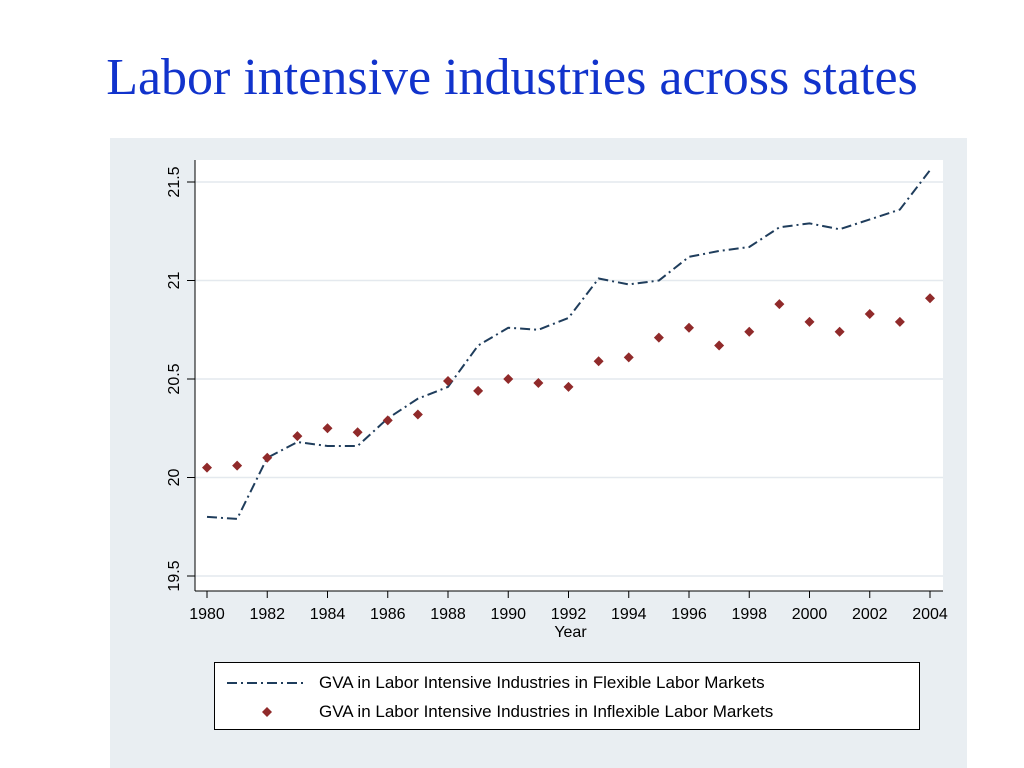 The image size is (1024, 768). I want to click on y-tick-label: 21, so click(174, 281).